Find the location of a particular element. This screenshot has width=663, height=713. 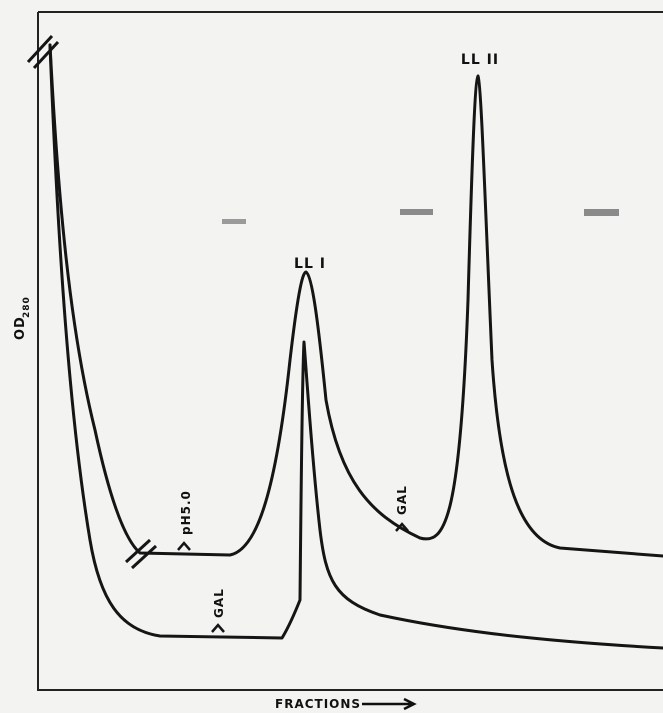

marker-arrow is located at coordinates (293, 577).